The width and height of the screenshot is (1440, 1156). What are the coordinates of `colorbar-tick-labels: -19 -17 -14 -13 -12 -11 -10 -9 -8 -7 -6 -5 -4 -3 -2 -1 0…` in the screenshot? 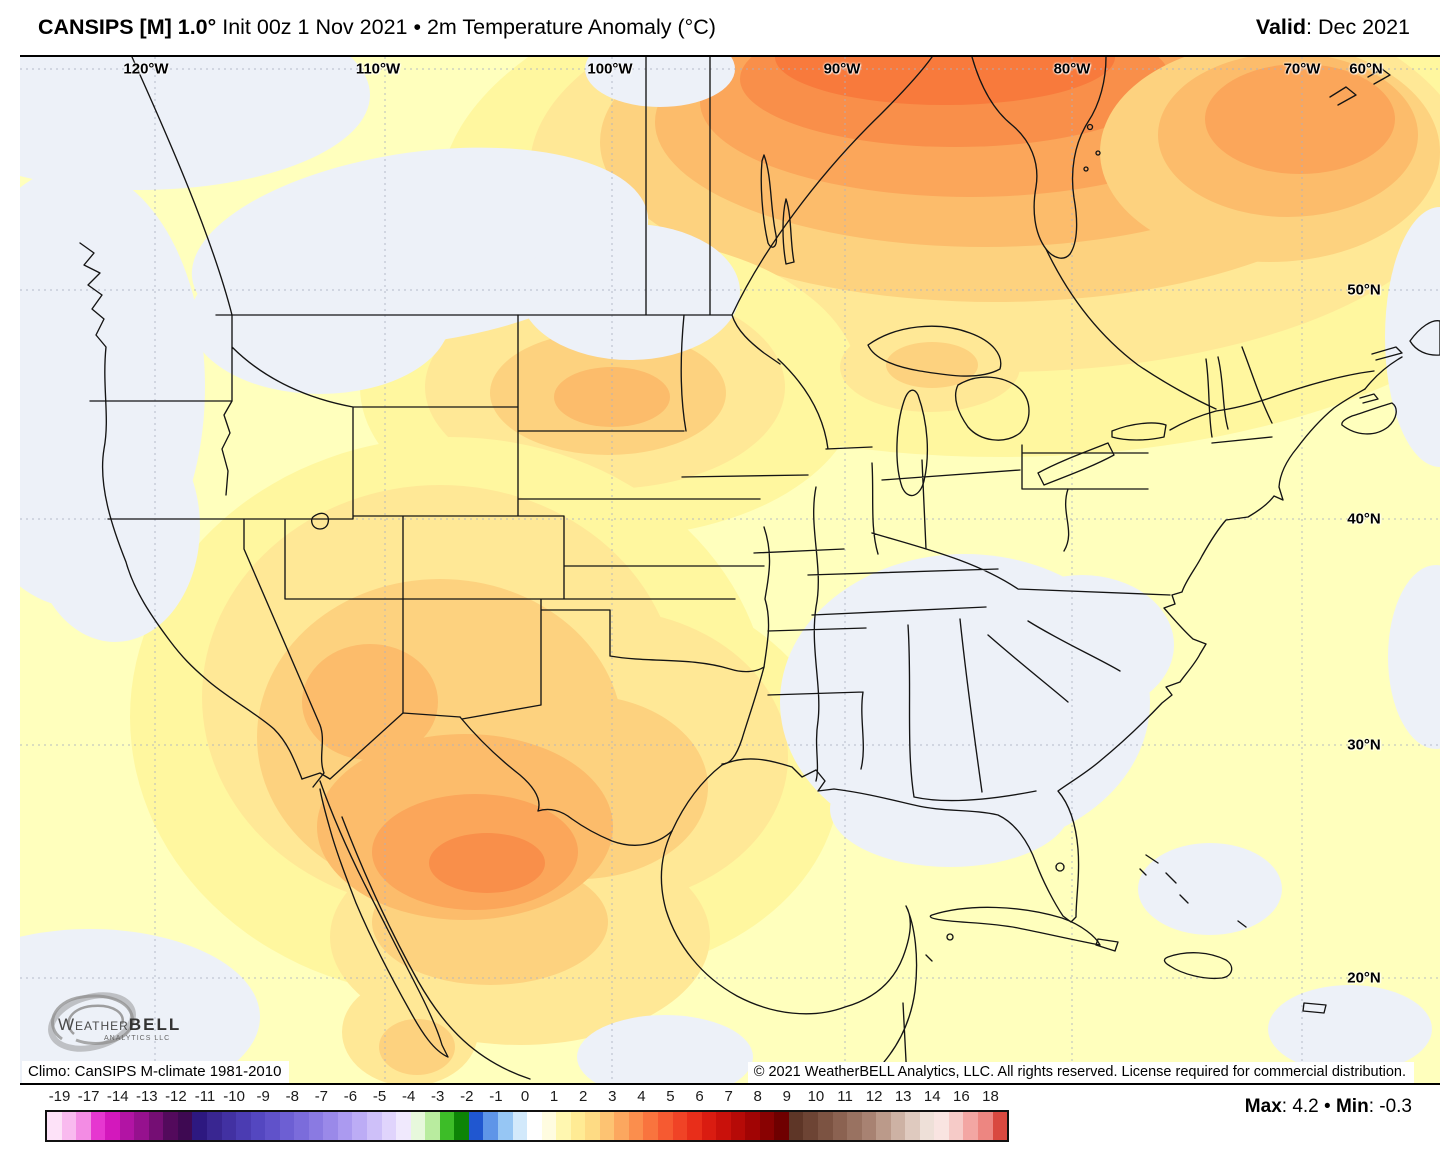 It's located at (525, 1098).